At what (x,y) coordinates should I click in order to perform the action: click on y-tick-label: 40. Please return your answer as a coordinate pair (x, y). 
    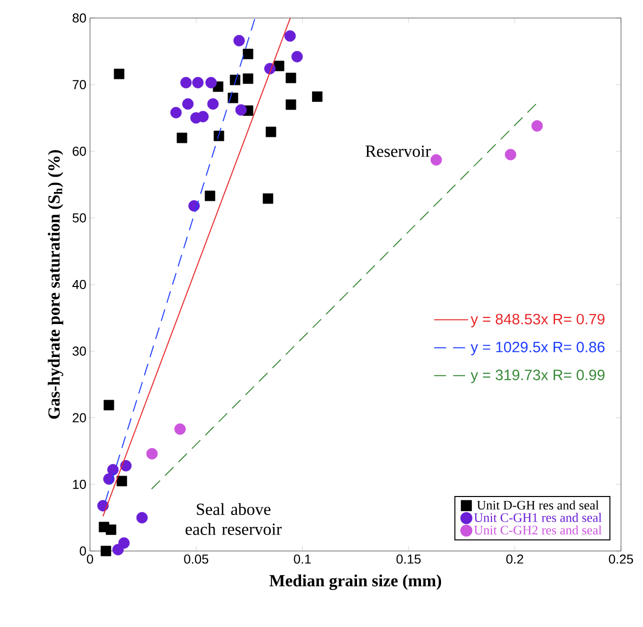
    Looking at the image, I should click on (79, 285).